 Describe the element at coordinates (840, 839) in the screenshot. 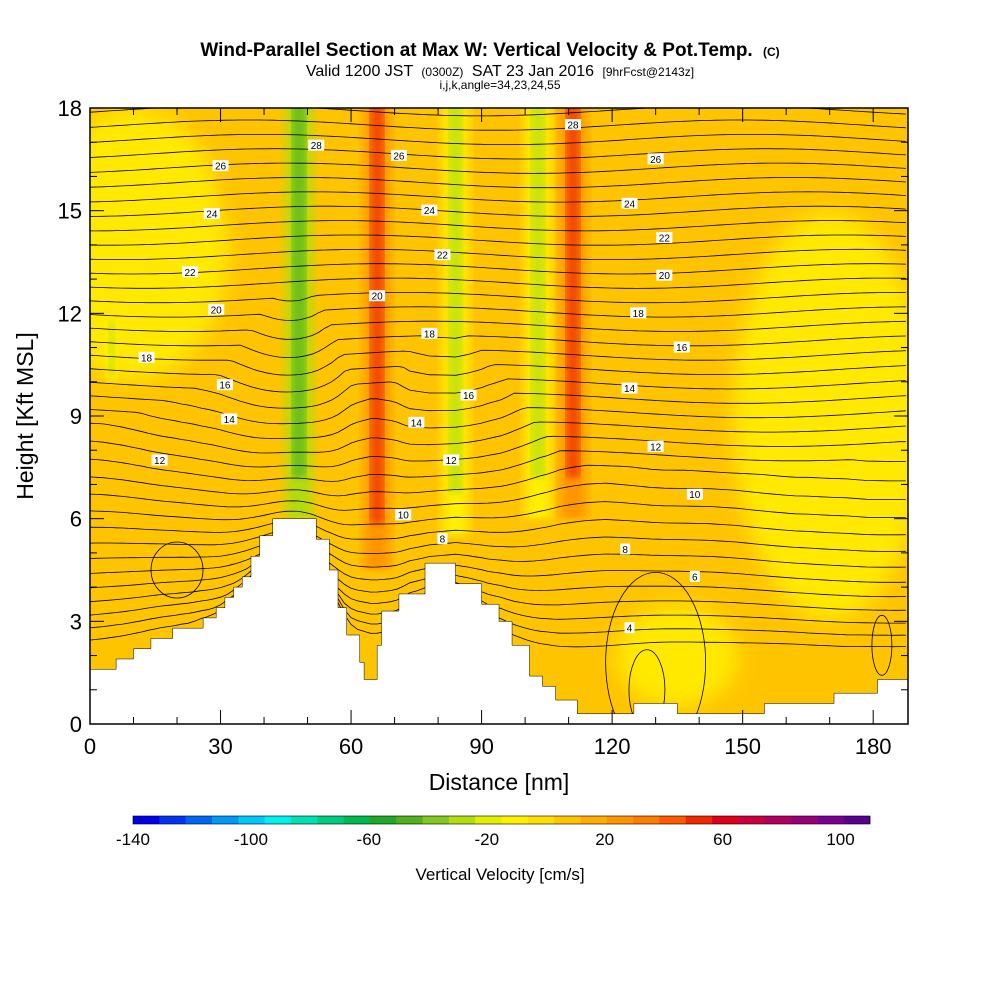

I see `colorbar-tick-label: 100` at that location.